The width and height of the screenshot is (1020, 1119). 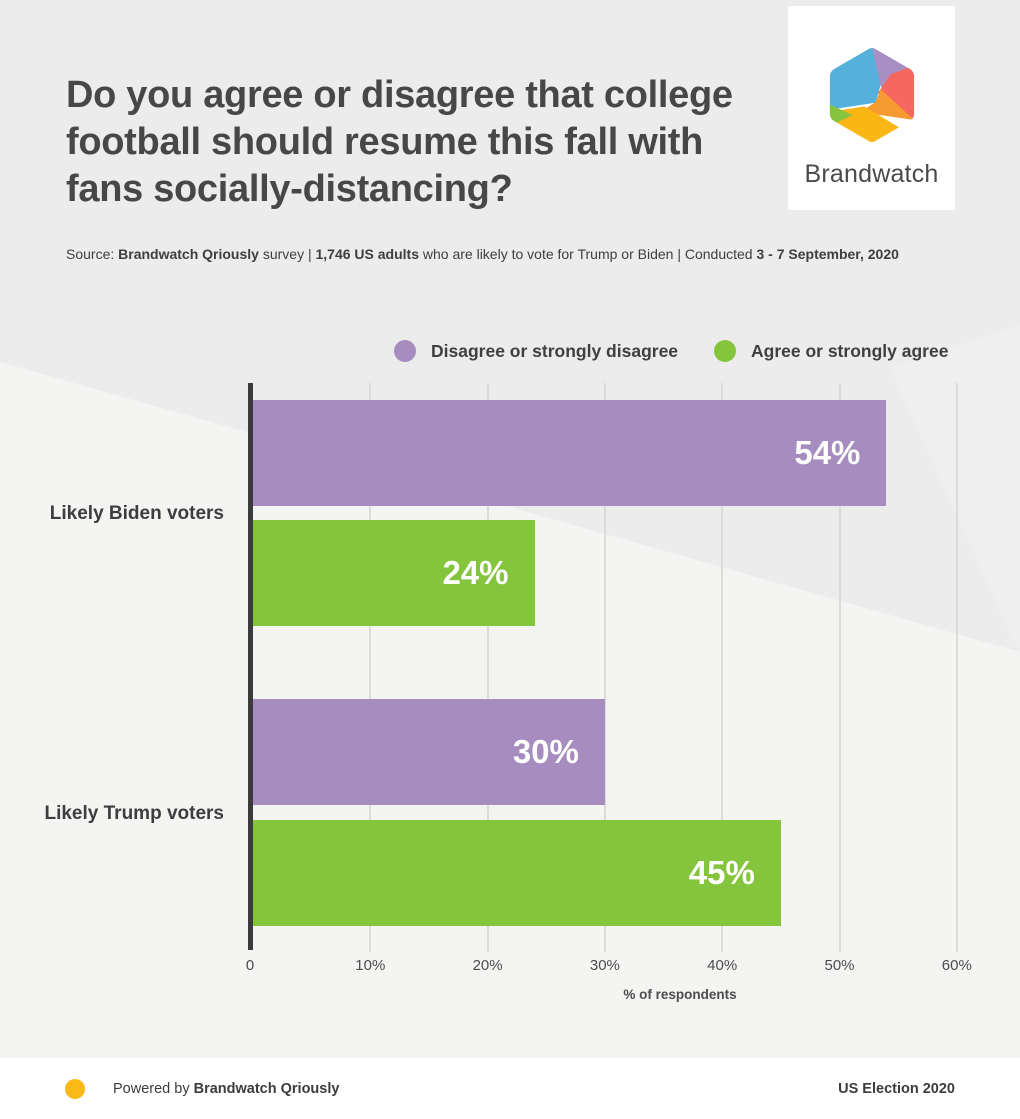 What do you see at coordinates (370, 965) in the screenshot?
I see `x-tick-10: 10%` at bounding box center [370, 965].